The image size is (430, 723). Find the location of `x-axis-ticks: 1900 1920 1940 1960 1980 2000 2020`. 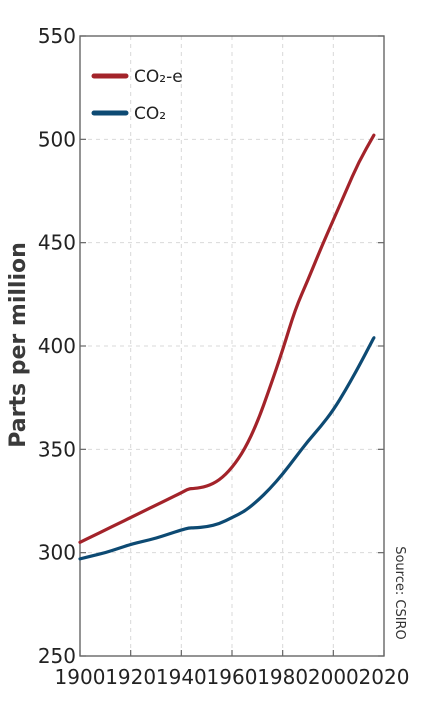

x-axis-ticks: 1900 1920 1940 1960 1980 2000 2020 is located at coordinates (232, 669).